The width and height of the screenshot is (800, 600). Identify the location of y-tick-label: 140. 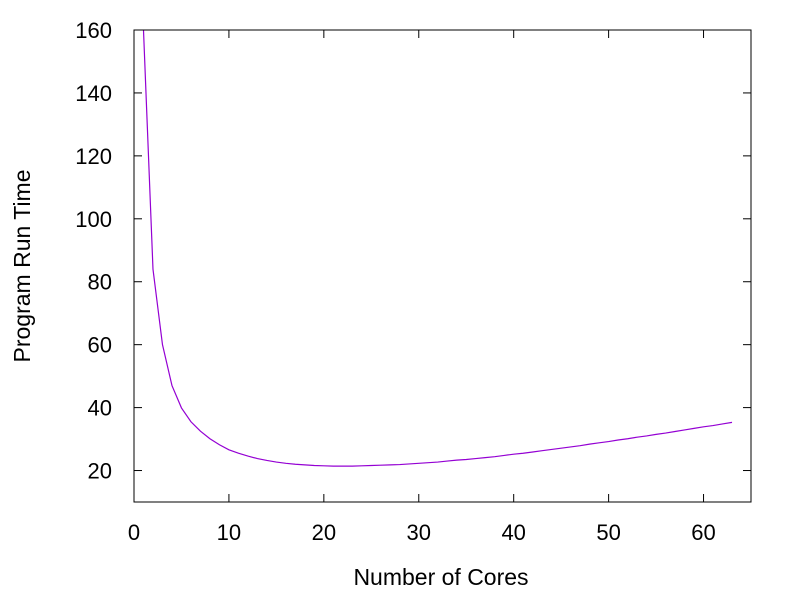
(93, 93).